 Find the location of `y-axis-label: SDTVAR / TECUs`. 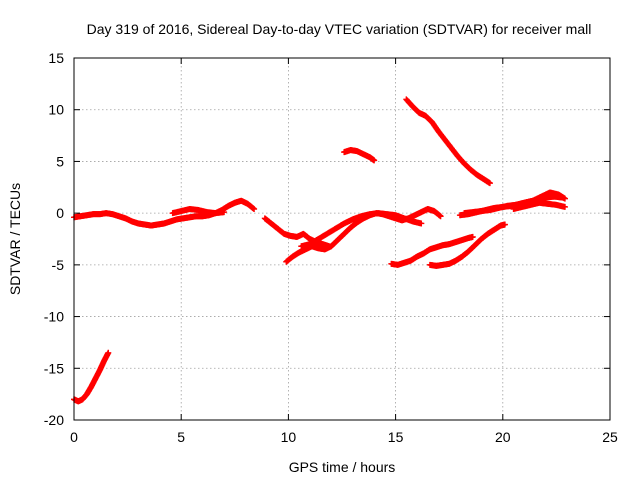

y-axis-label: SDTVAR / TECUs is located at coordinates (15, 239).